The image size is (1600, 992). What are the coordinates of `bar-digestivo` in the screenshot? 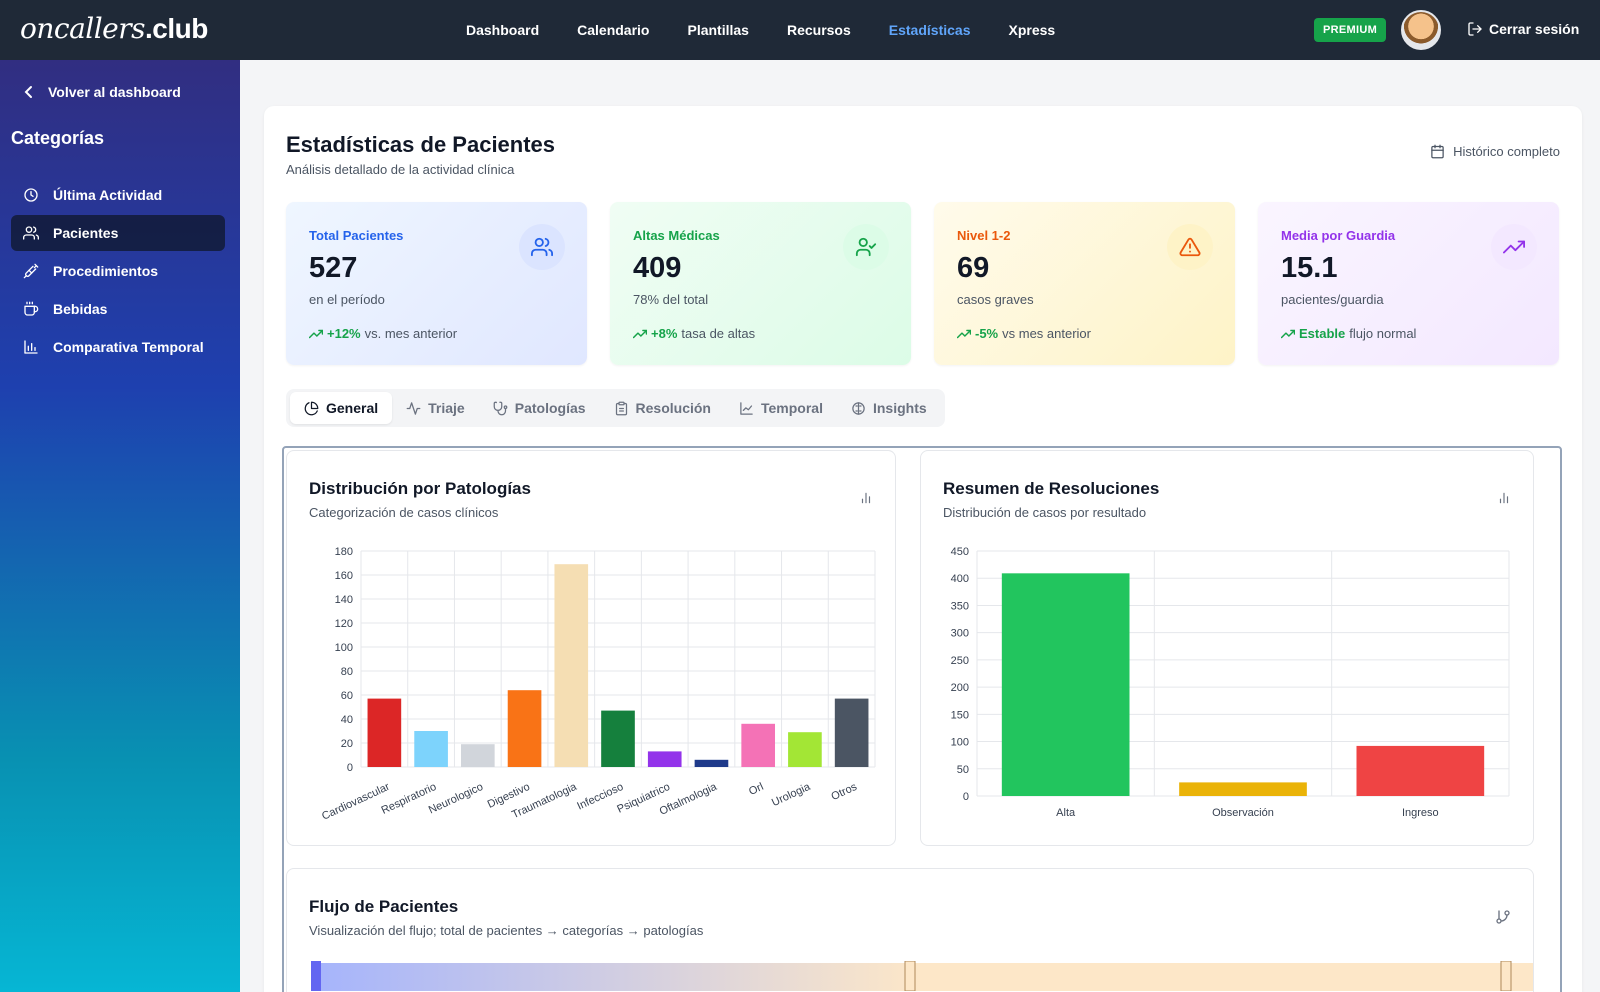 It's located at (524, 728).